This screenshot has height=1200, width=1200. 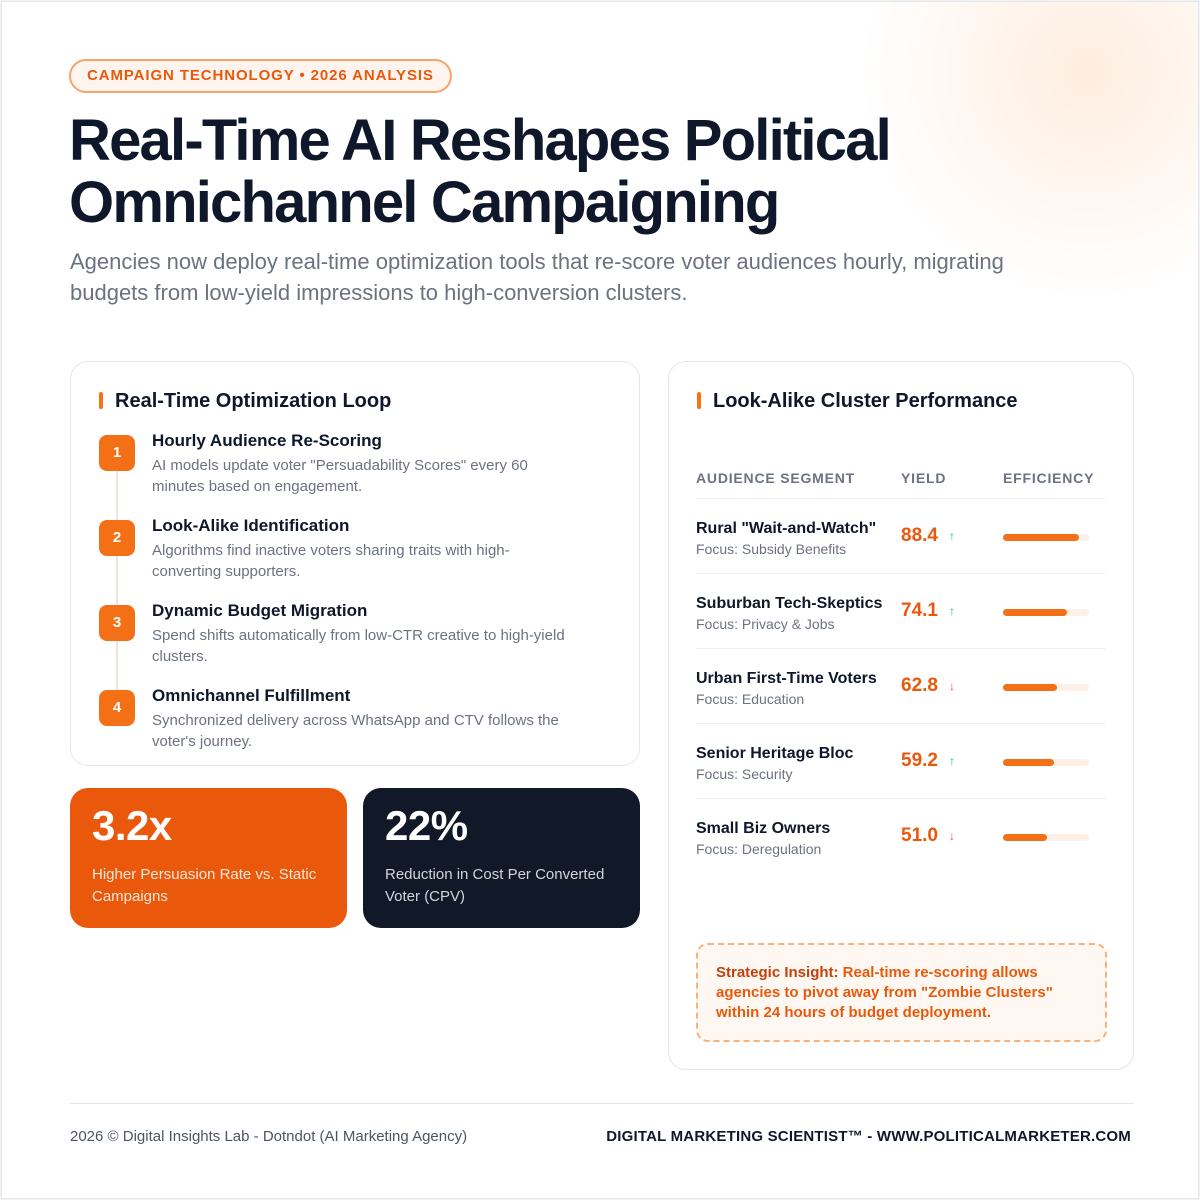 What do you see at coordinates (744, 774) in the screenshot?
I see `segment-focus: Focus: Security` at bounding box center [744, 774].